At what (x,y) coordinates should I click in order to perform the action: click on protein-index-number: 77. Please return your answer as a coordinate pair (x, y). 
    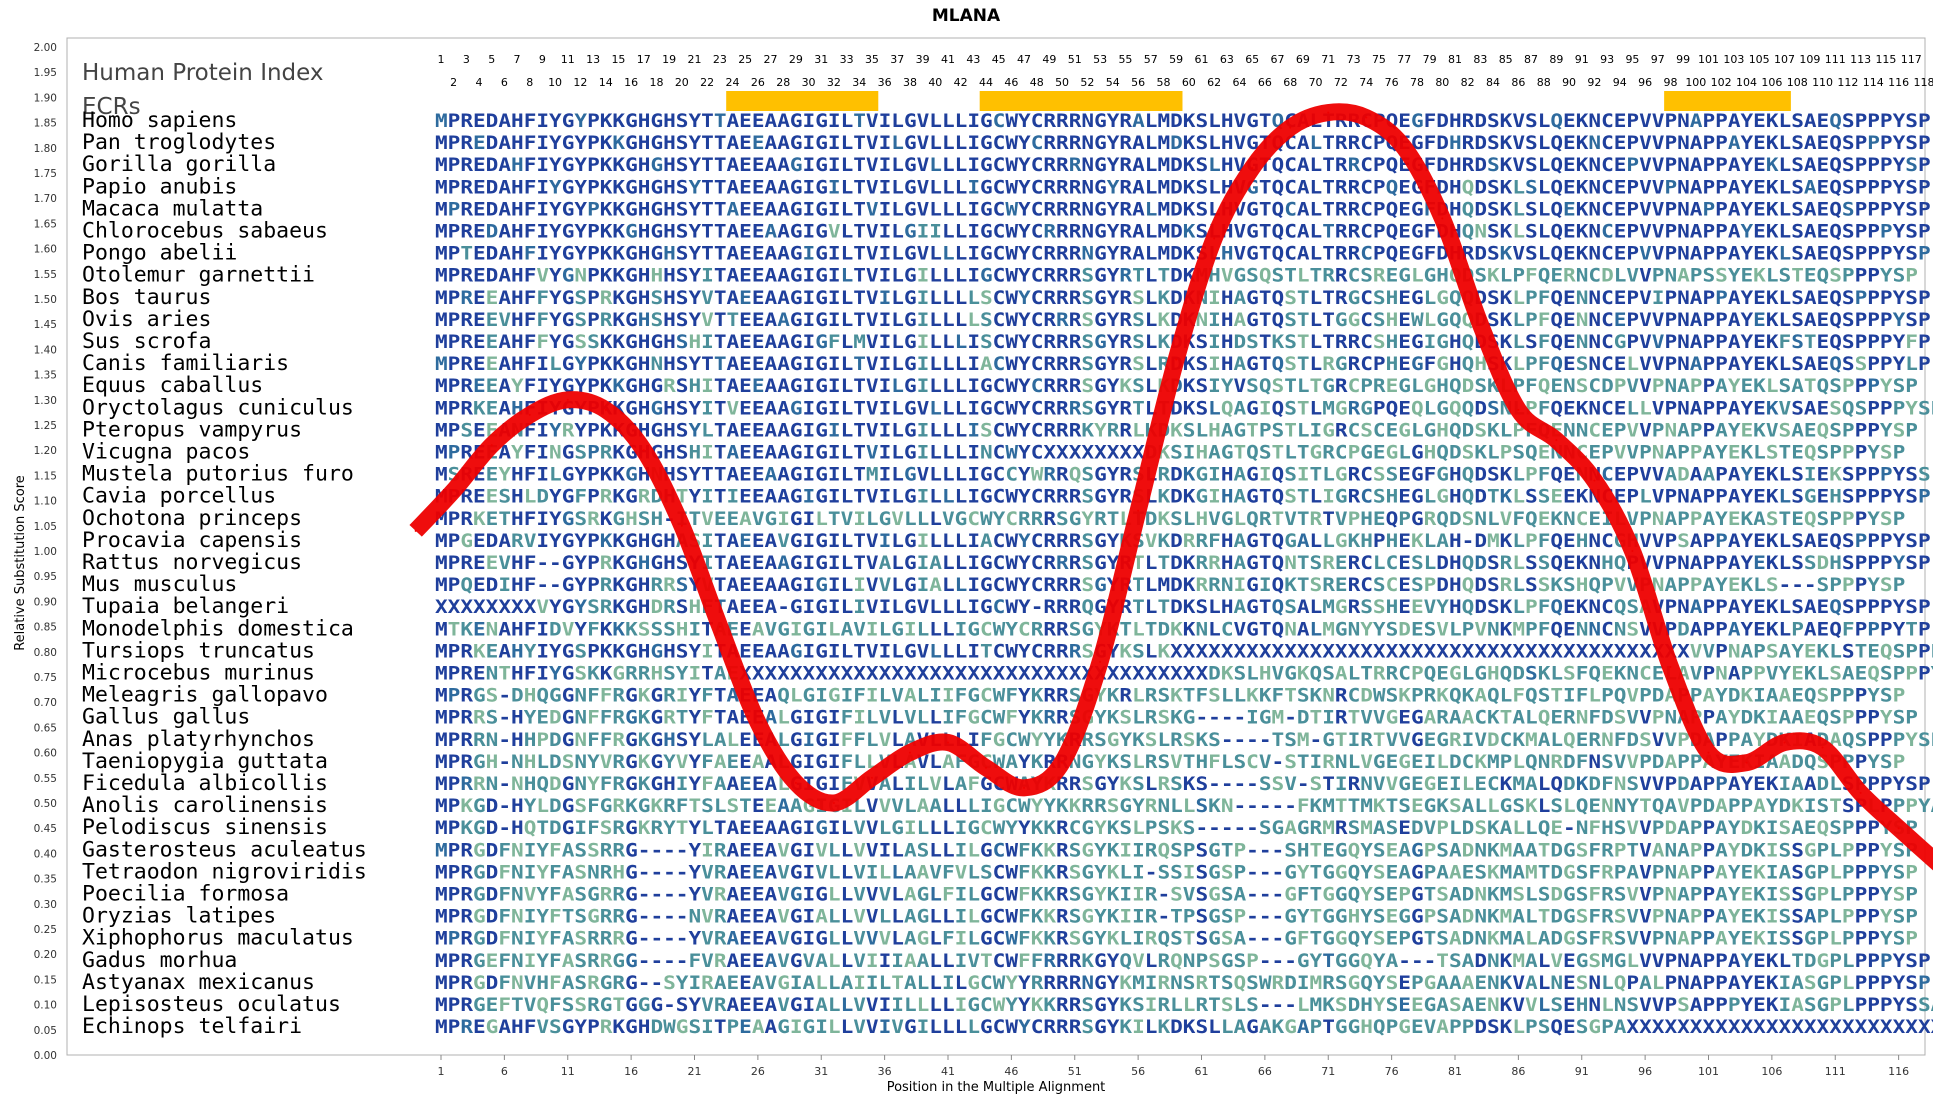
    Looking at the image, I should click on (1404, 59).